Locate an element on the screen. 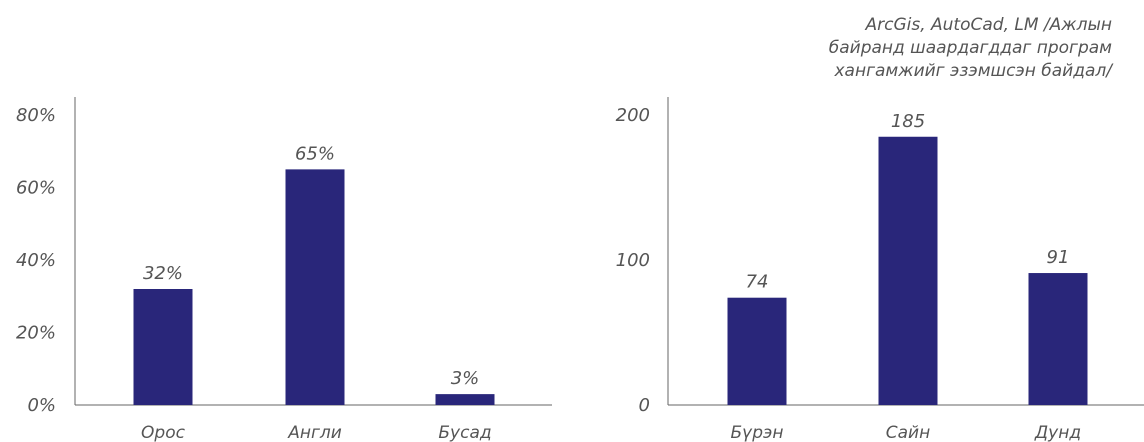 The image size is (1144, 442). chart-1-category-label: Англи is located at coordinates (314, 432).